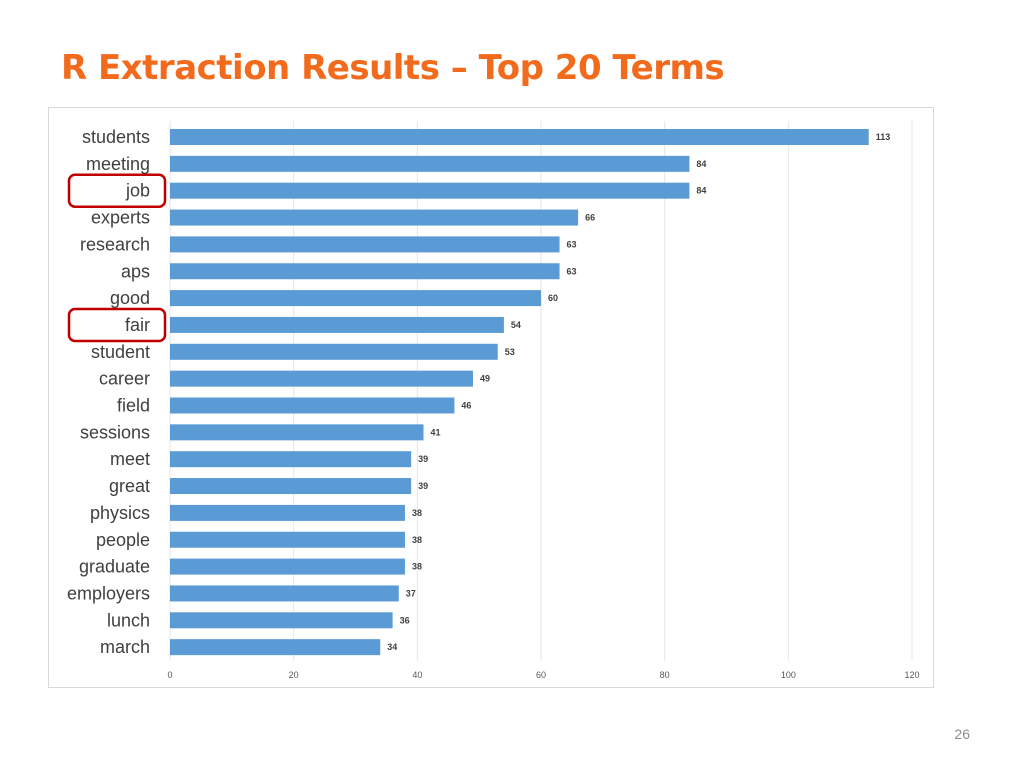 This screenshot has width=1024, height=768. I want to click on bar-graduate, so click(287, 566).